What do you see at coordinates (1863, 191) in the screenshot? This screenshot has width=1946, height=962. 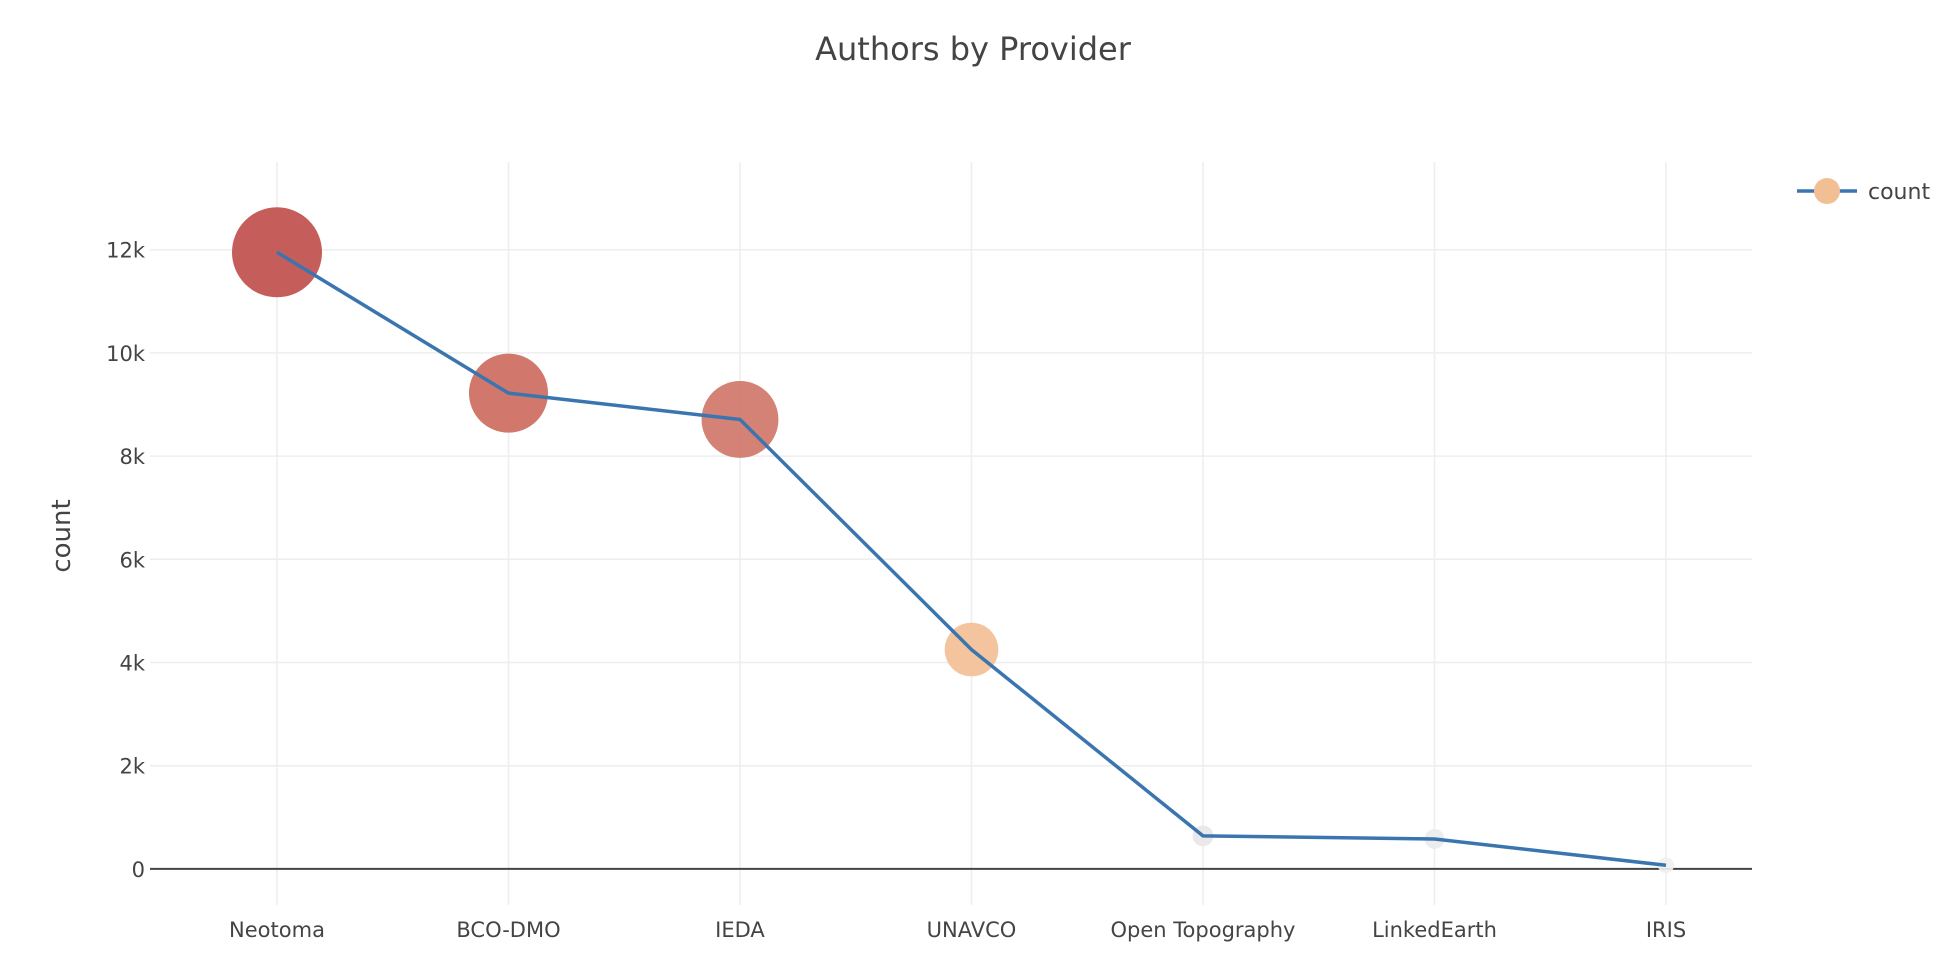 I see `legend: count` at bounding box center [1863, 191].